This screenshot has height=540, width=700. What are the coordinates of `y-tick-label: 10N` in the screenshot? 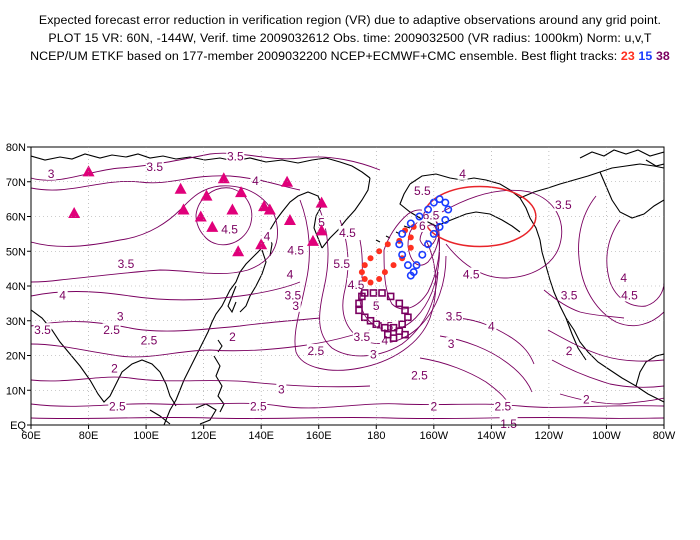 It's located at (16, 391).